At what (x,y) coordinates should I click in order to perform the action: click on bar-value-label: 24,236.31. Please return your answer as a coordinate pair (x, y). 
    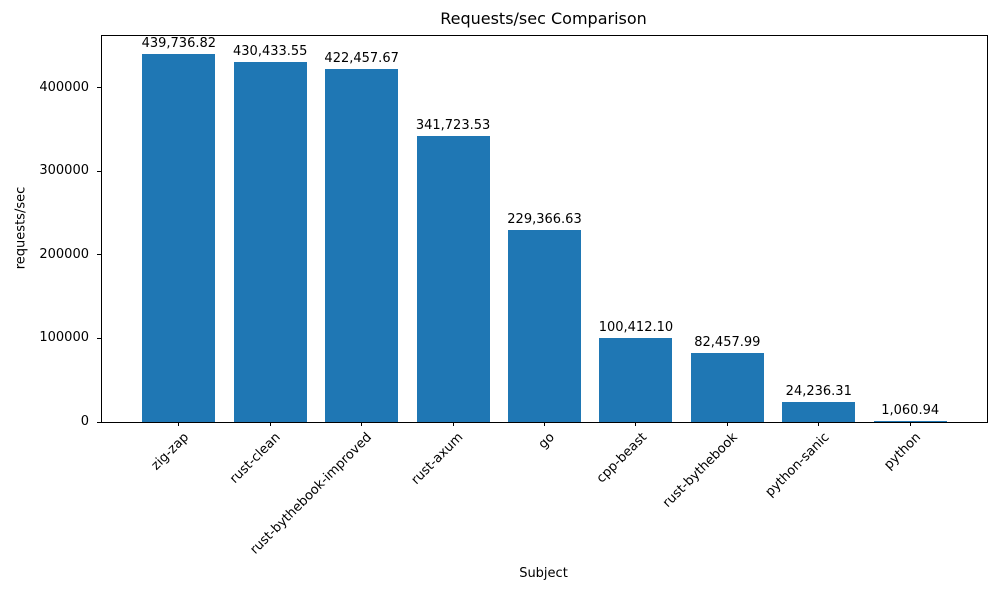
    Looking at the image, I should click on (818, 391).